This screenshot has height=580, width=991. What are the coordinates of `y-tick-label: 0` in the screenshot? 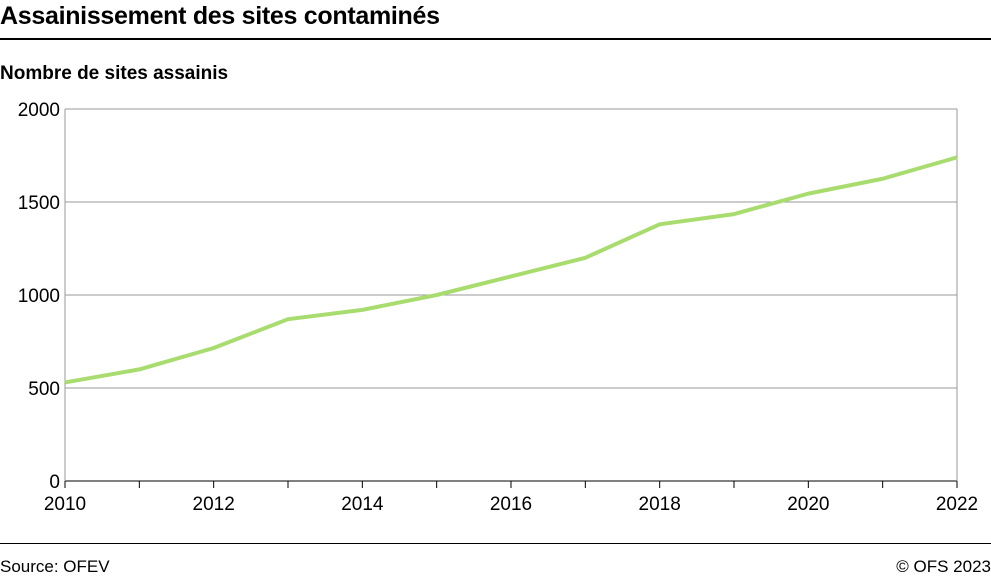 It's located at (54, 482).